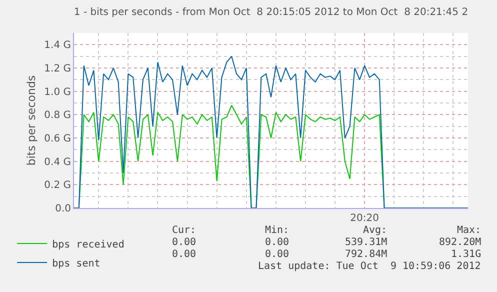 Image resolution: width=497 pixels, height=292 pixels. What do you see at coordinates (271, 12) in the screenshot?
I see `chart-title: 1 - bits per seconds - from Mon Oct 8 20:15:05 2012 to Mon Oct 8 20:21:45 2` at bounding box center [271, 12].